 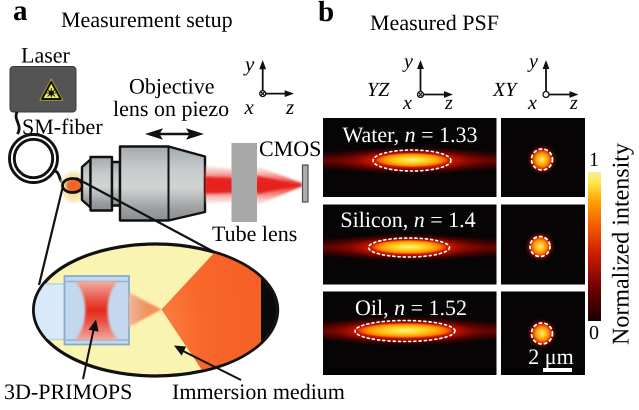 What do you see at coordinates (147, 19) in the screenshot?
I see `svg-text: Measurement setup` at bounding box center [147, 19].